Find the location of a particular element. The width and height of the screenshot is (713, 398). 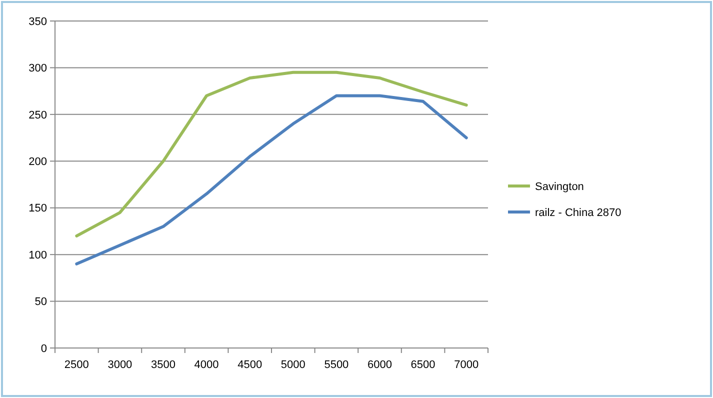

x-tick-label: 3500 is located at coordinates (163, 365).